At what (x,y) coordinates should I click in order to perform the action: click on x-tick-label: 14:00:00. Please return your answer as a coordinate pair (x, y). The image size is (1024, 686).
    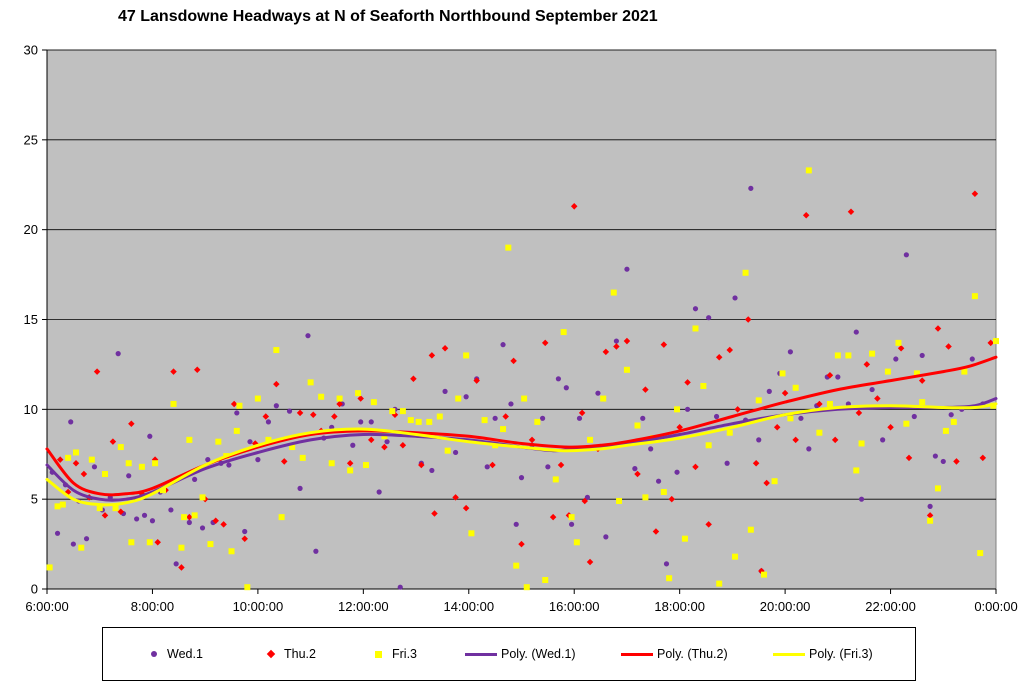
    Looking at the image, I should click on (468, 606).